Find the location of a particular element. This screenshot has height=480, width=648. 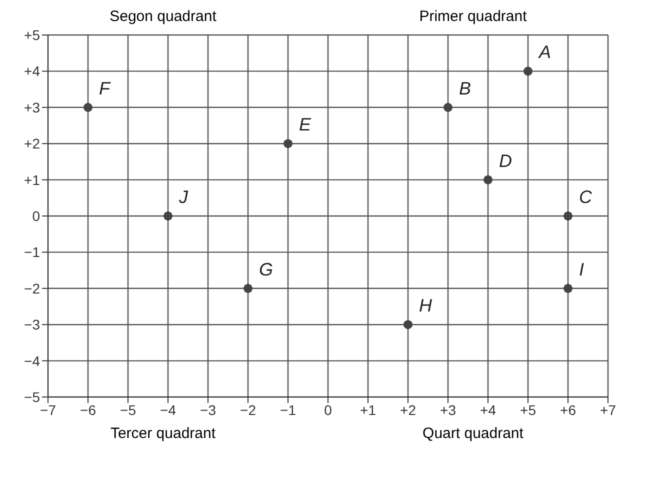

annotation: G is located at coordinates (266, 269).